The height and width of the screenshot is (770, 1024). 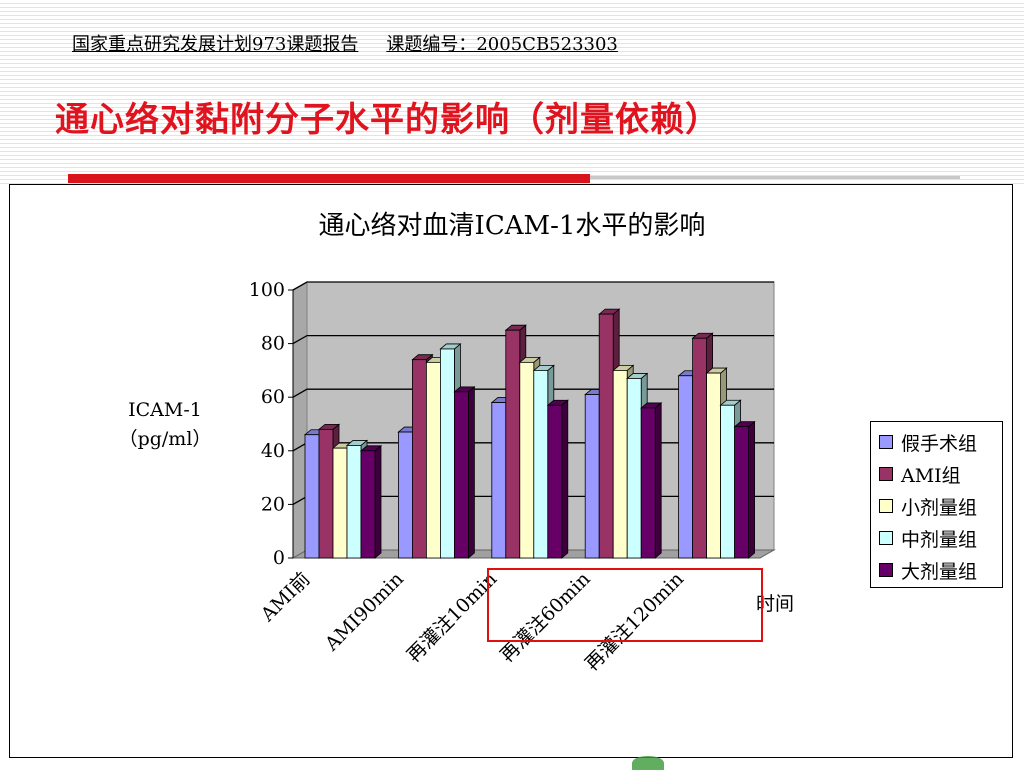 I want to click on y-tick-label: 40, so click(x=273, y=451).